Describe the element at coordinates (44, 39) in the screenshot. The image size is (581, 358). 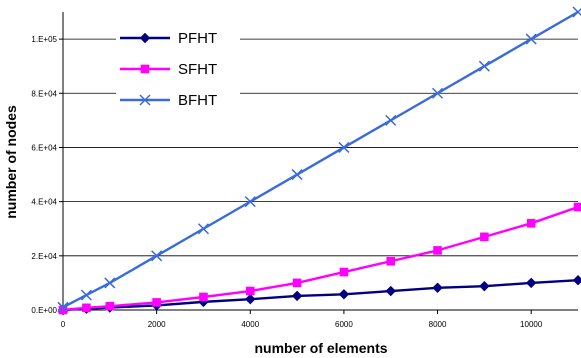
I see `y-tick-label: 1.E+05` at that location.